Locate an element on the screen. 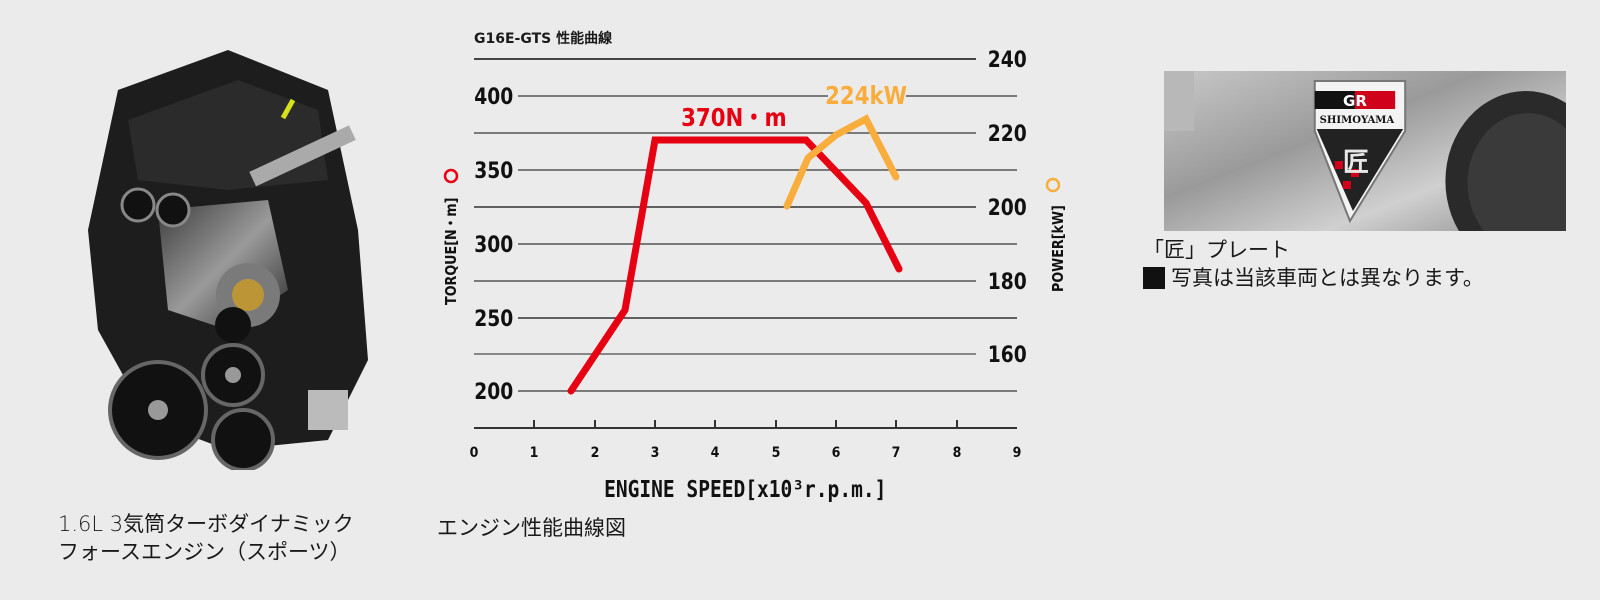  x-tick: 9 is located at coordinates (1017, 453).